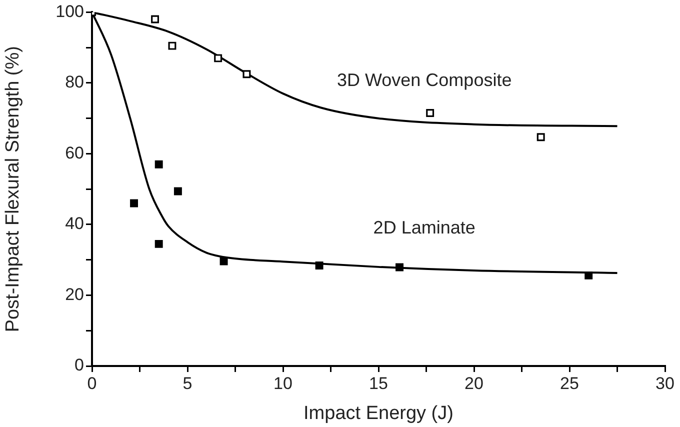 This screenshot has height=427, width=680. What do you see at coordinates (378, 383) in the screenshot?
I see `x-tick-label: 15` at bounding box center [378, 383].